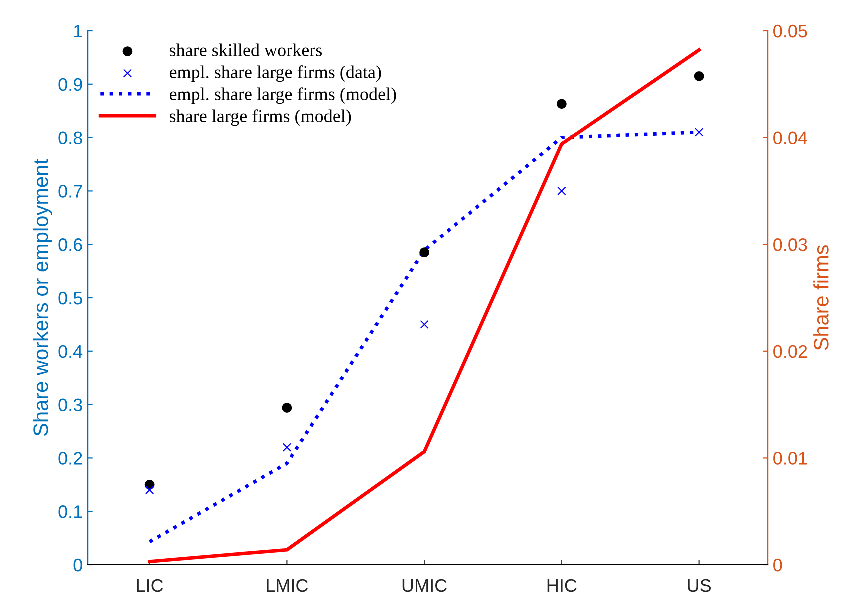  Describe the element at coordinates (150, 585) in the screenshot. I see `x-tick-label: LIC` at that location.